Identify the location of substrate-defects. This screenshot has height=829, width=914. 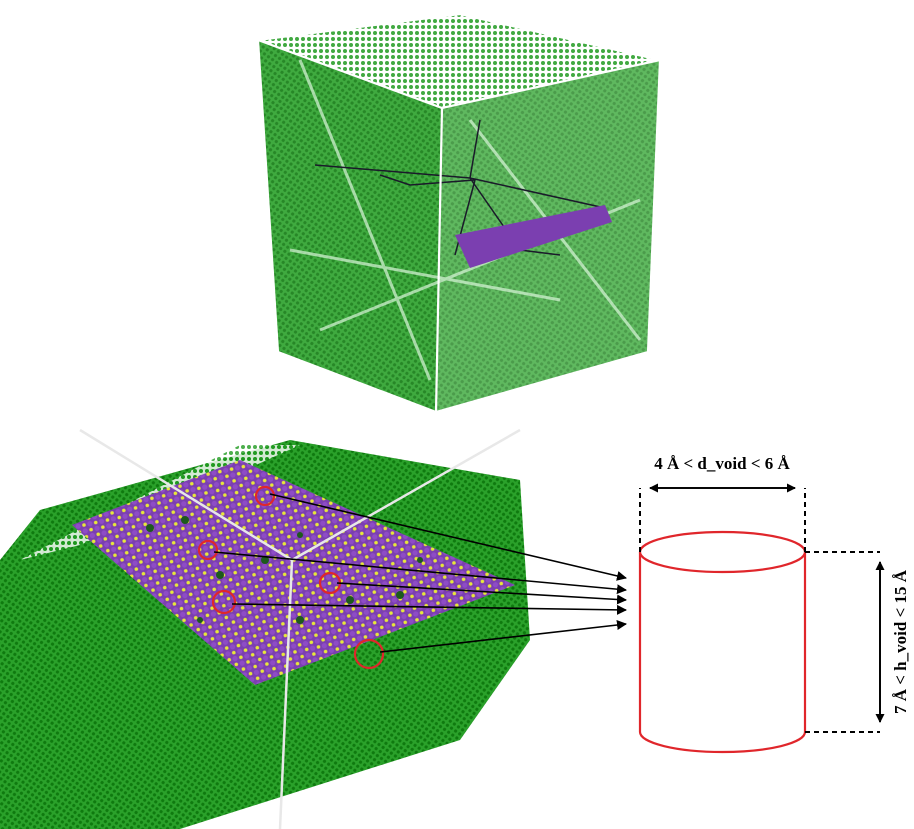
(284, 570).